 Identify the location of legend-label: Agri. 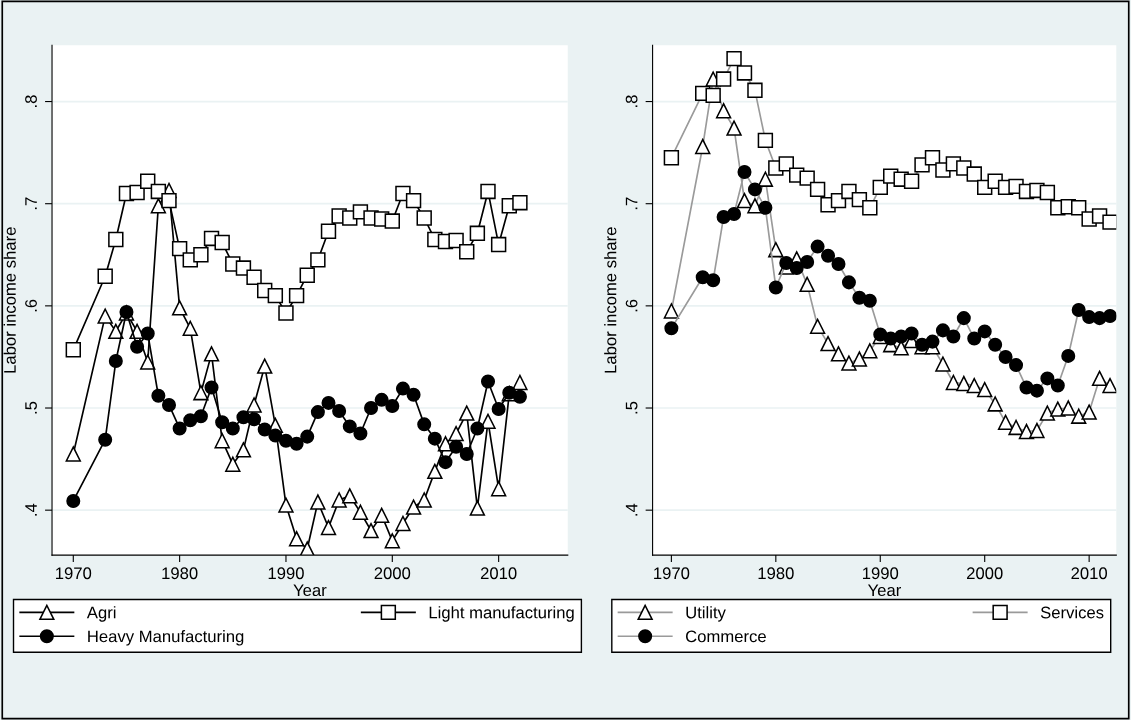
(101, 614).